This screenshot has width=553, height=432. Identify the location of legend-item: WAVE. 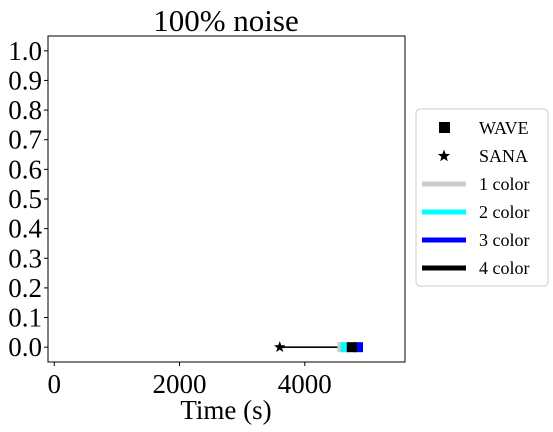
(484, 128).